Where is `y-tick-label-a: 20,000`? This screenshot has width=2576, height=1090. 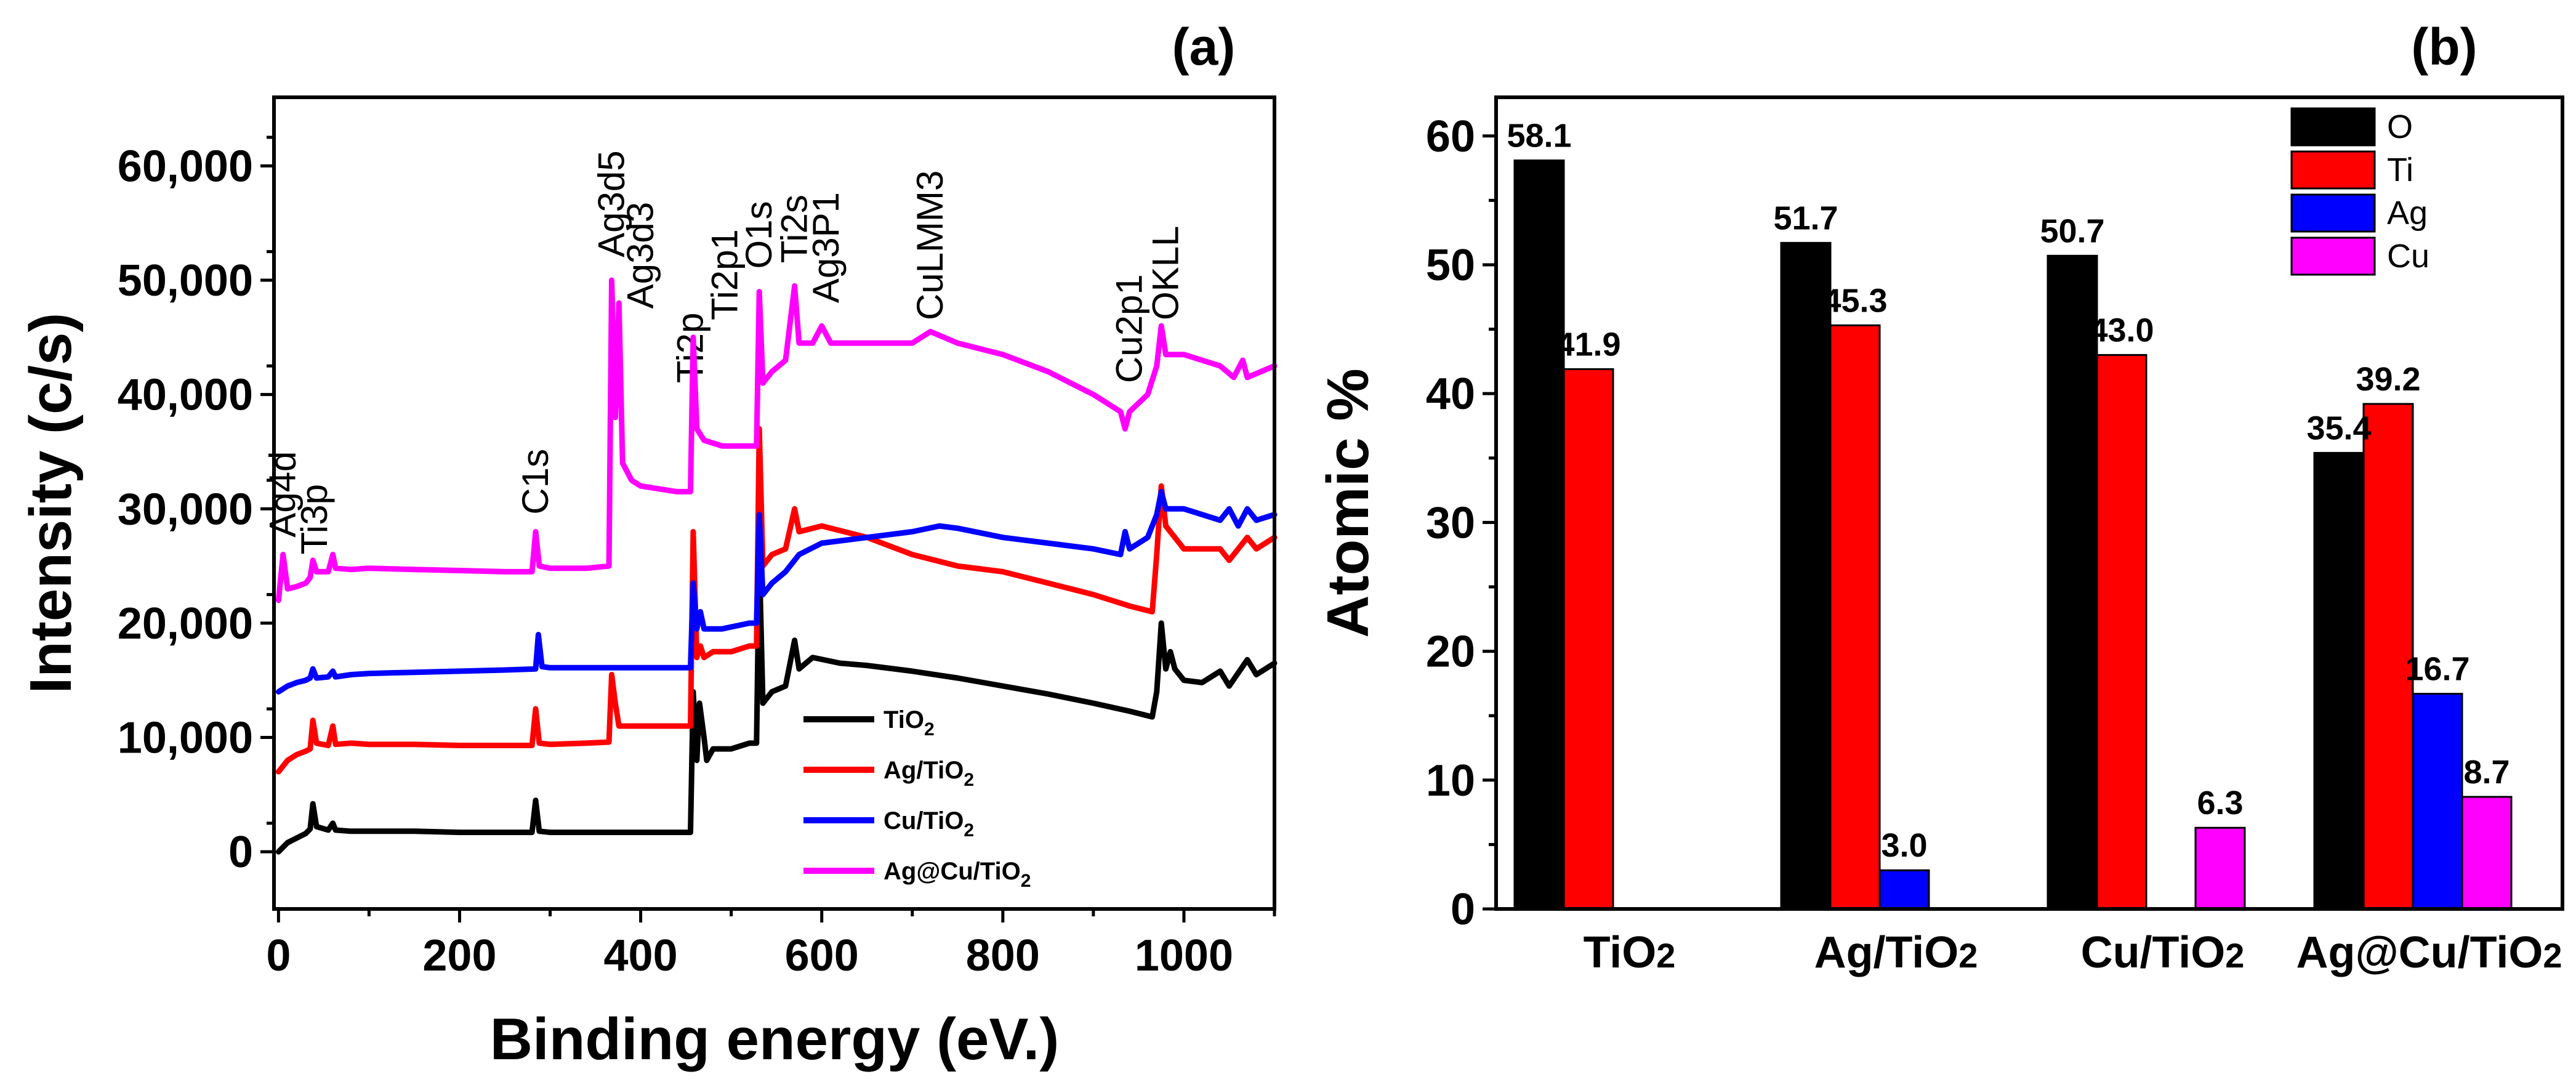 y-tick-label-a: 20,000 is located at coordinates (185, 623).